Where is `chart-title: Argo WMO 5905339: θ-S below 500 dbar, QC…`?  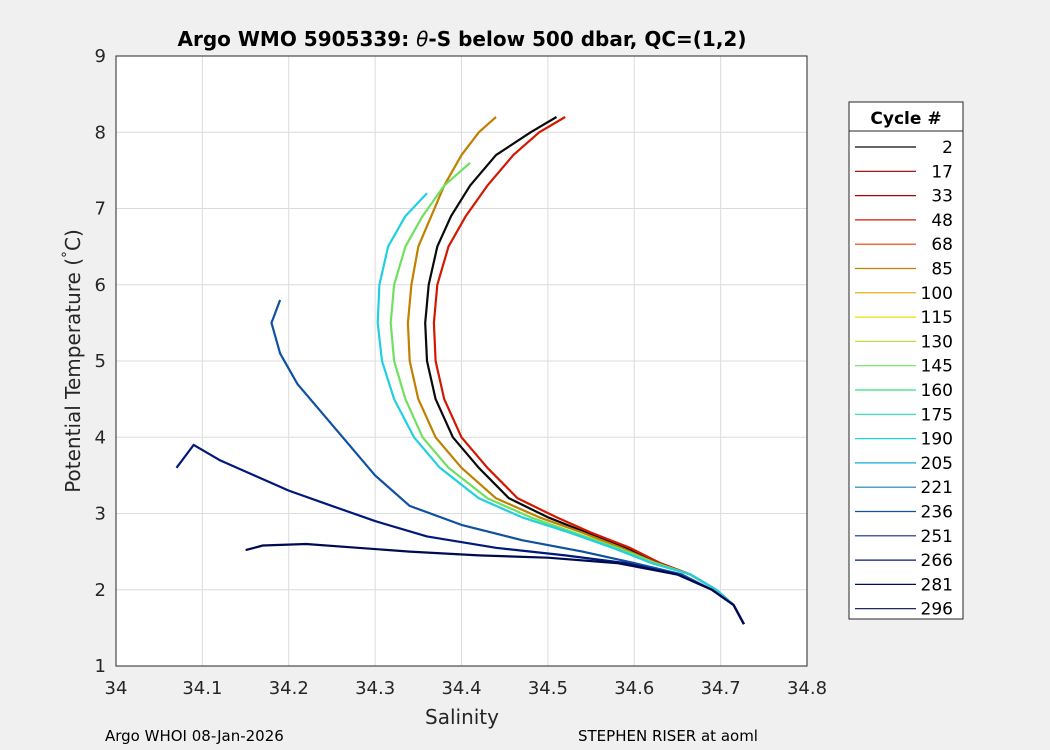 chart-title: Argo WMO 5905339: θ-S below 500 dbar, QC… is located at coordinates (462, 39).